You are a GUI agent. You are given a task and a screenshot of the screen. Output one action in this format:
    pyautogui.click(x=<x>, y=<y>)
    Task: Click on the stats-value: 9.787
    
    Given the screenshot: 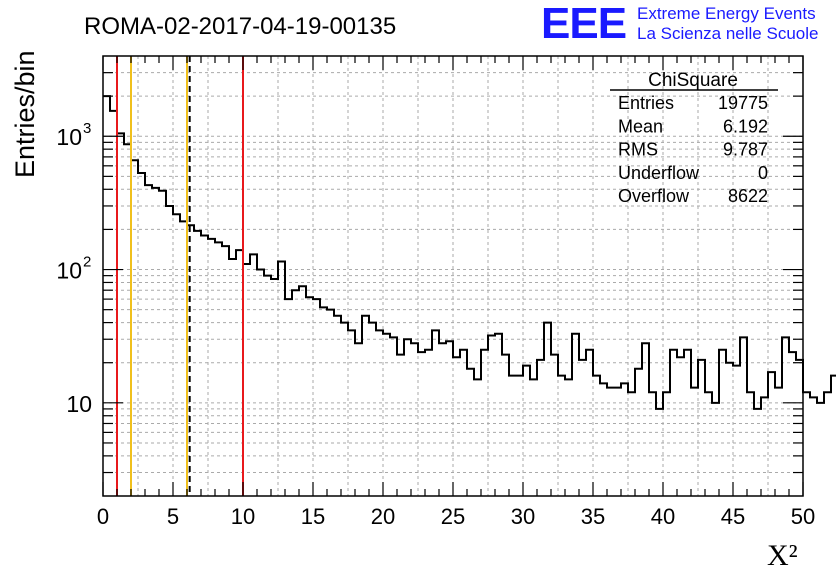 What is the action you would take?
    pyautogui.click(x=745, y=150)
    